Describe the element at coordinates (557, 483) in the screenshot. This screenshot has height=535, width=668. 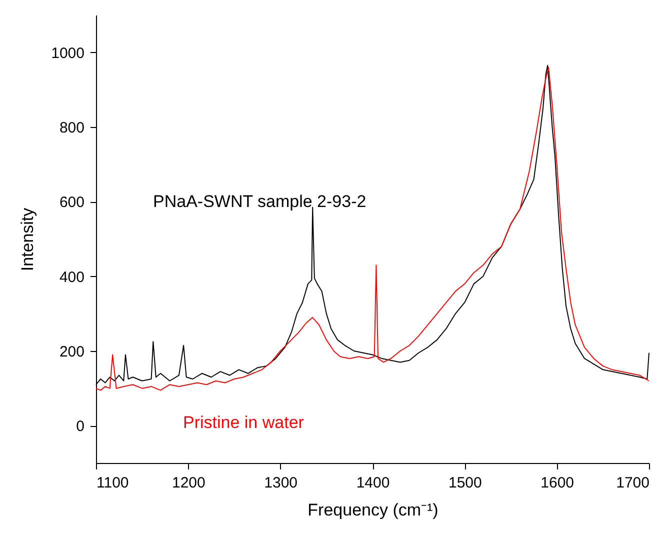
I see `x-tick-label: 1600` at that location.